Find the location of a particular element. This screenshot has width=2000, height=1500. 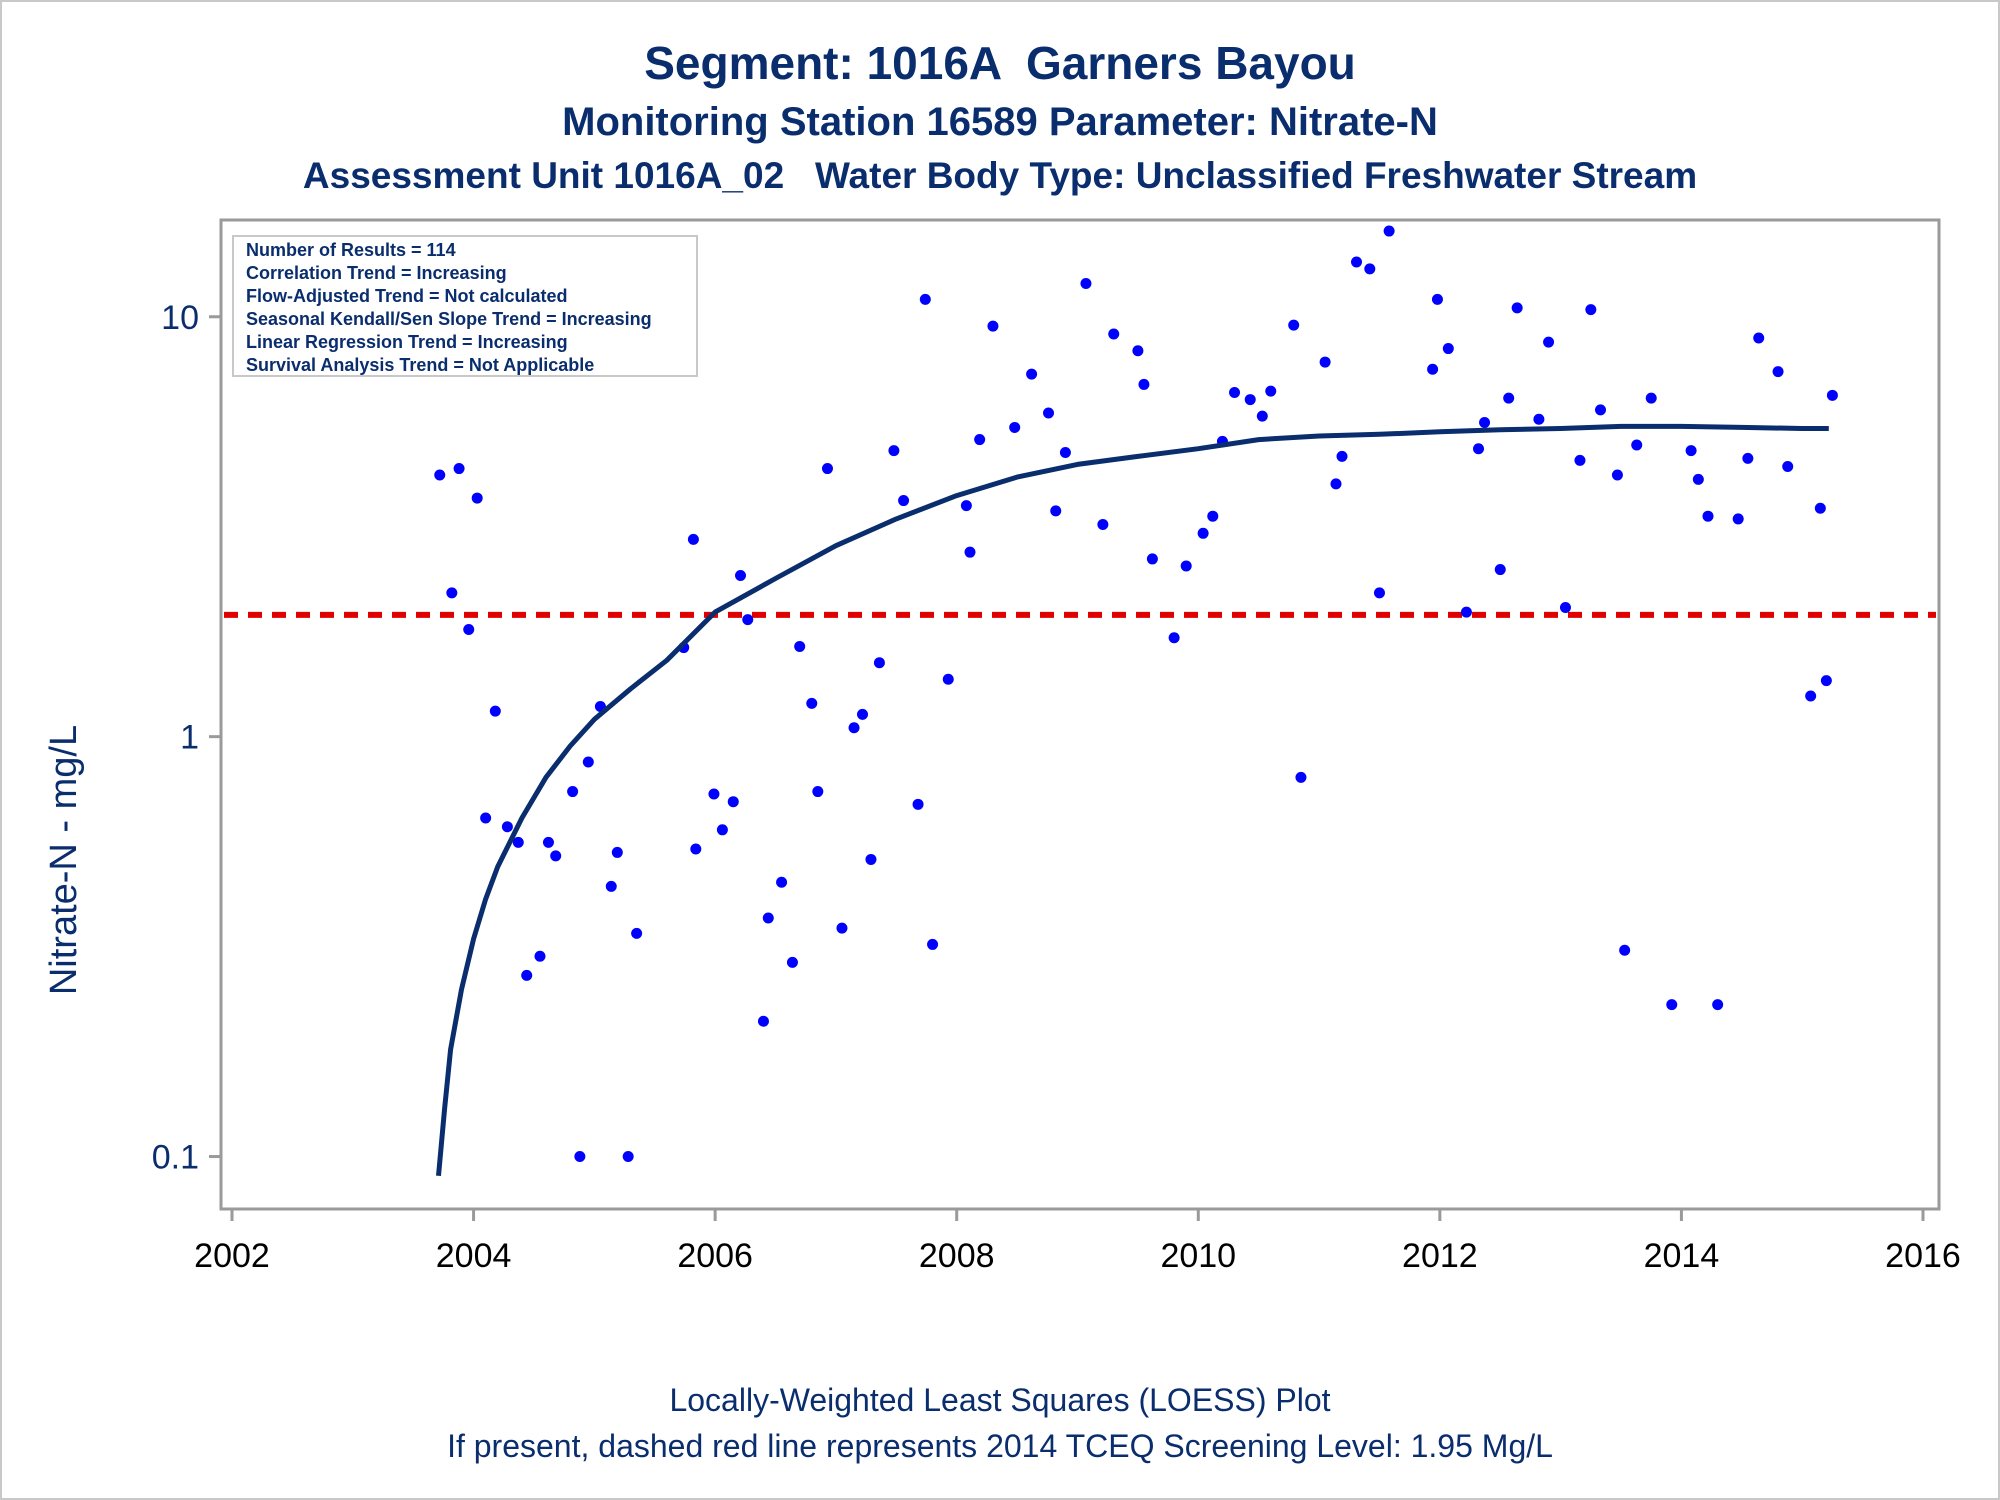

chart-title: Segment: 1016A Garners Bayou is located at coordinates (1000, 63).